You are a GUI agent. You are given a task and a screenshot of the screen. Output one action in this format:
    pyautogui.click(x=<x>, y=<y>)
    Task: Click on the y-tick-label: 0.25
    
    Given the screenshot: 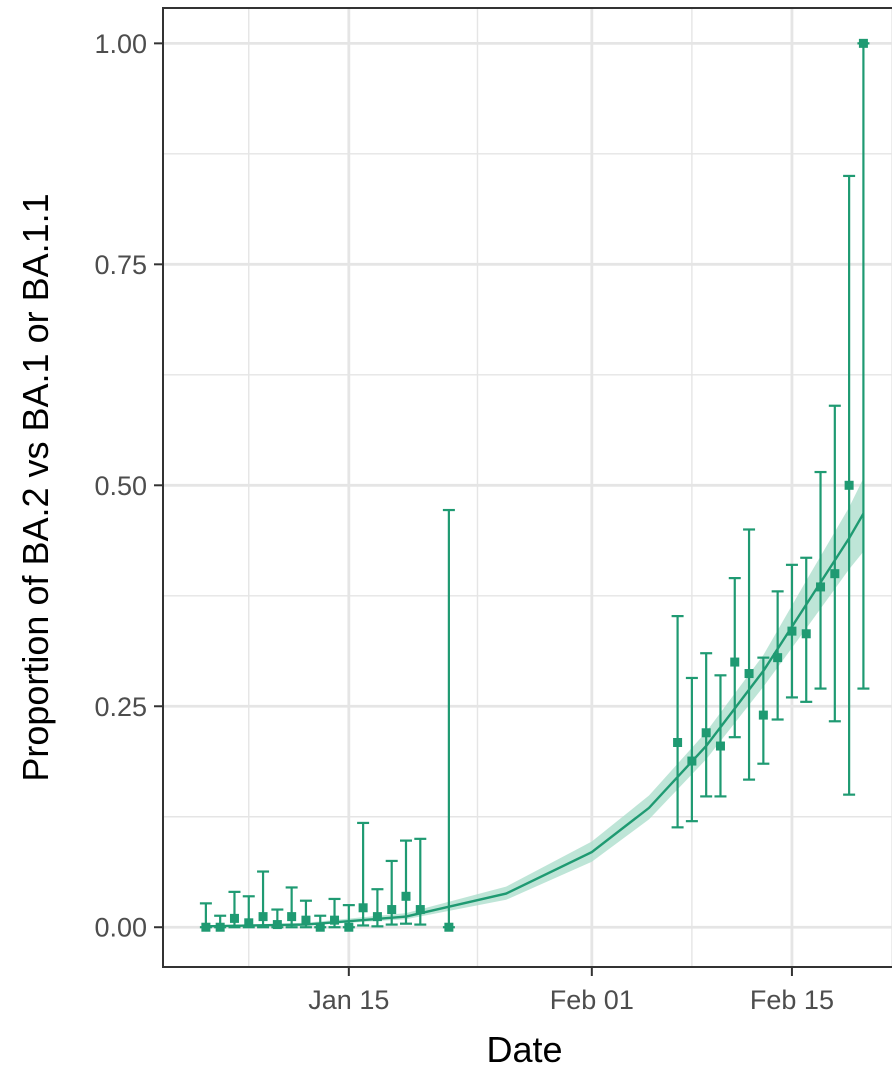 What is the action you would take?
    pyautogui.click(x=120, y=707)
    